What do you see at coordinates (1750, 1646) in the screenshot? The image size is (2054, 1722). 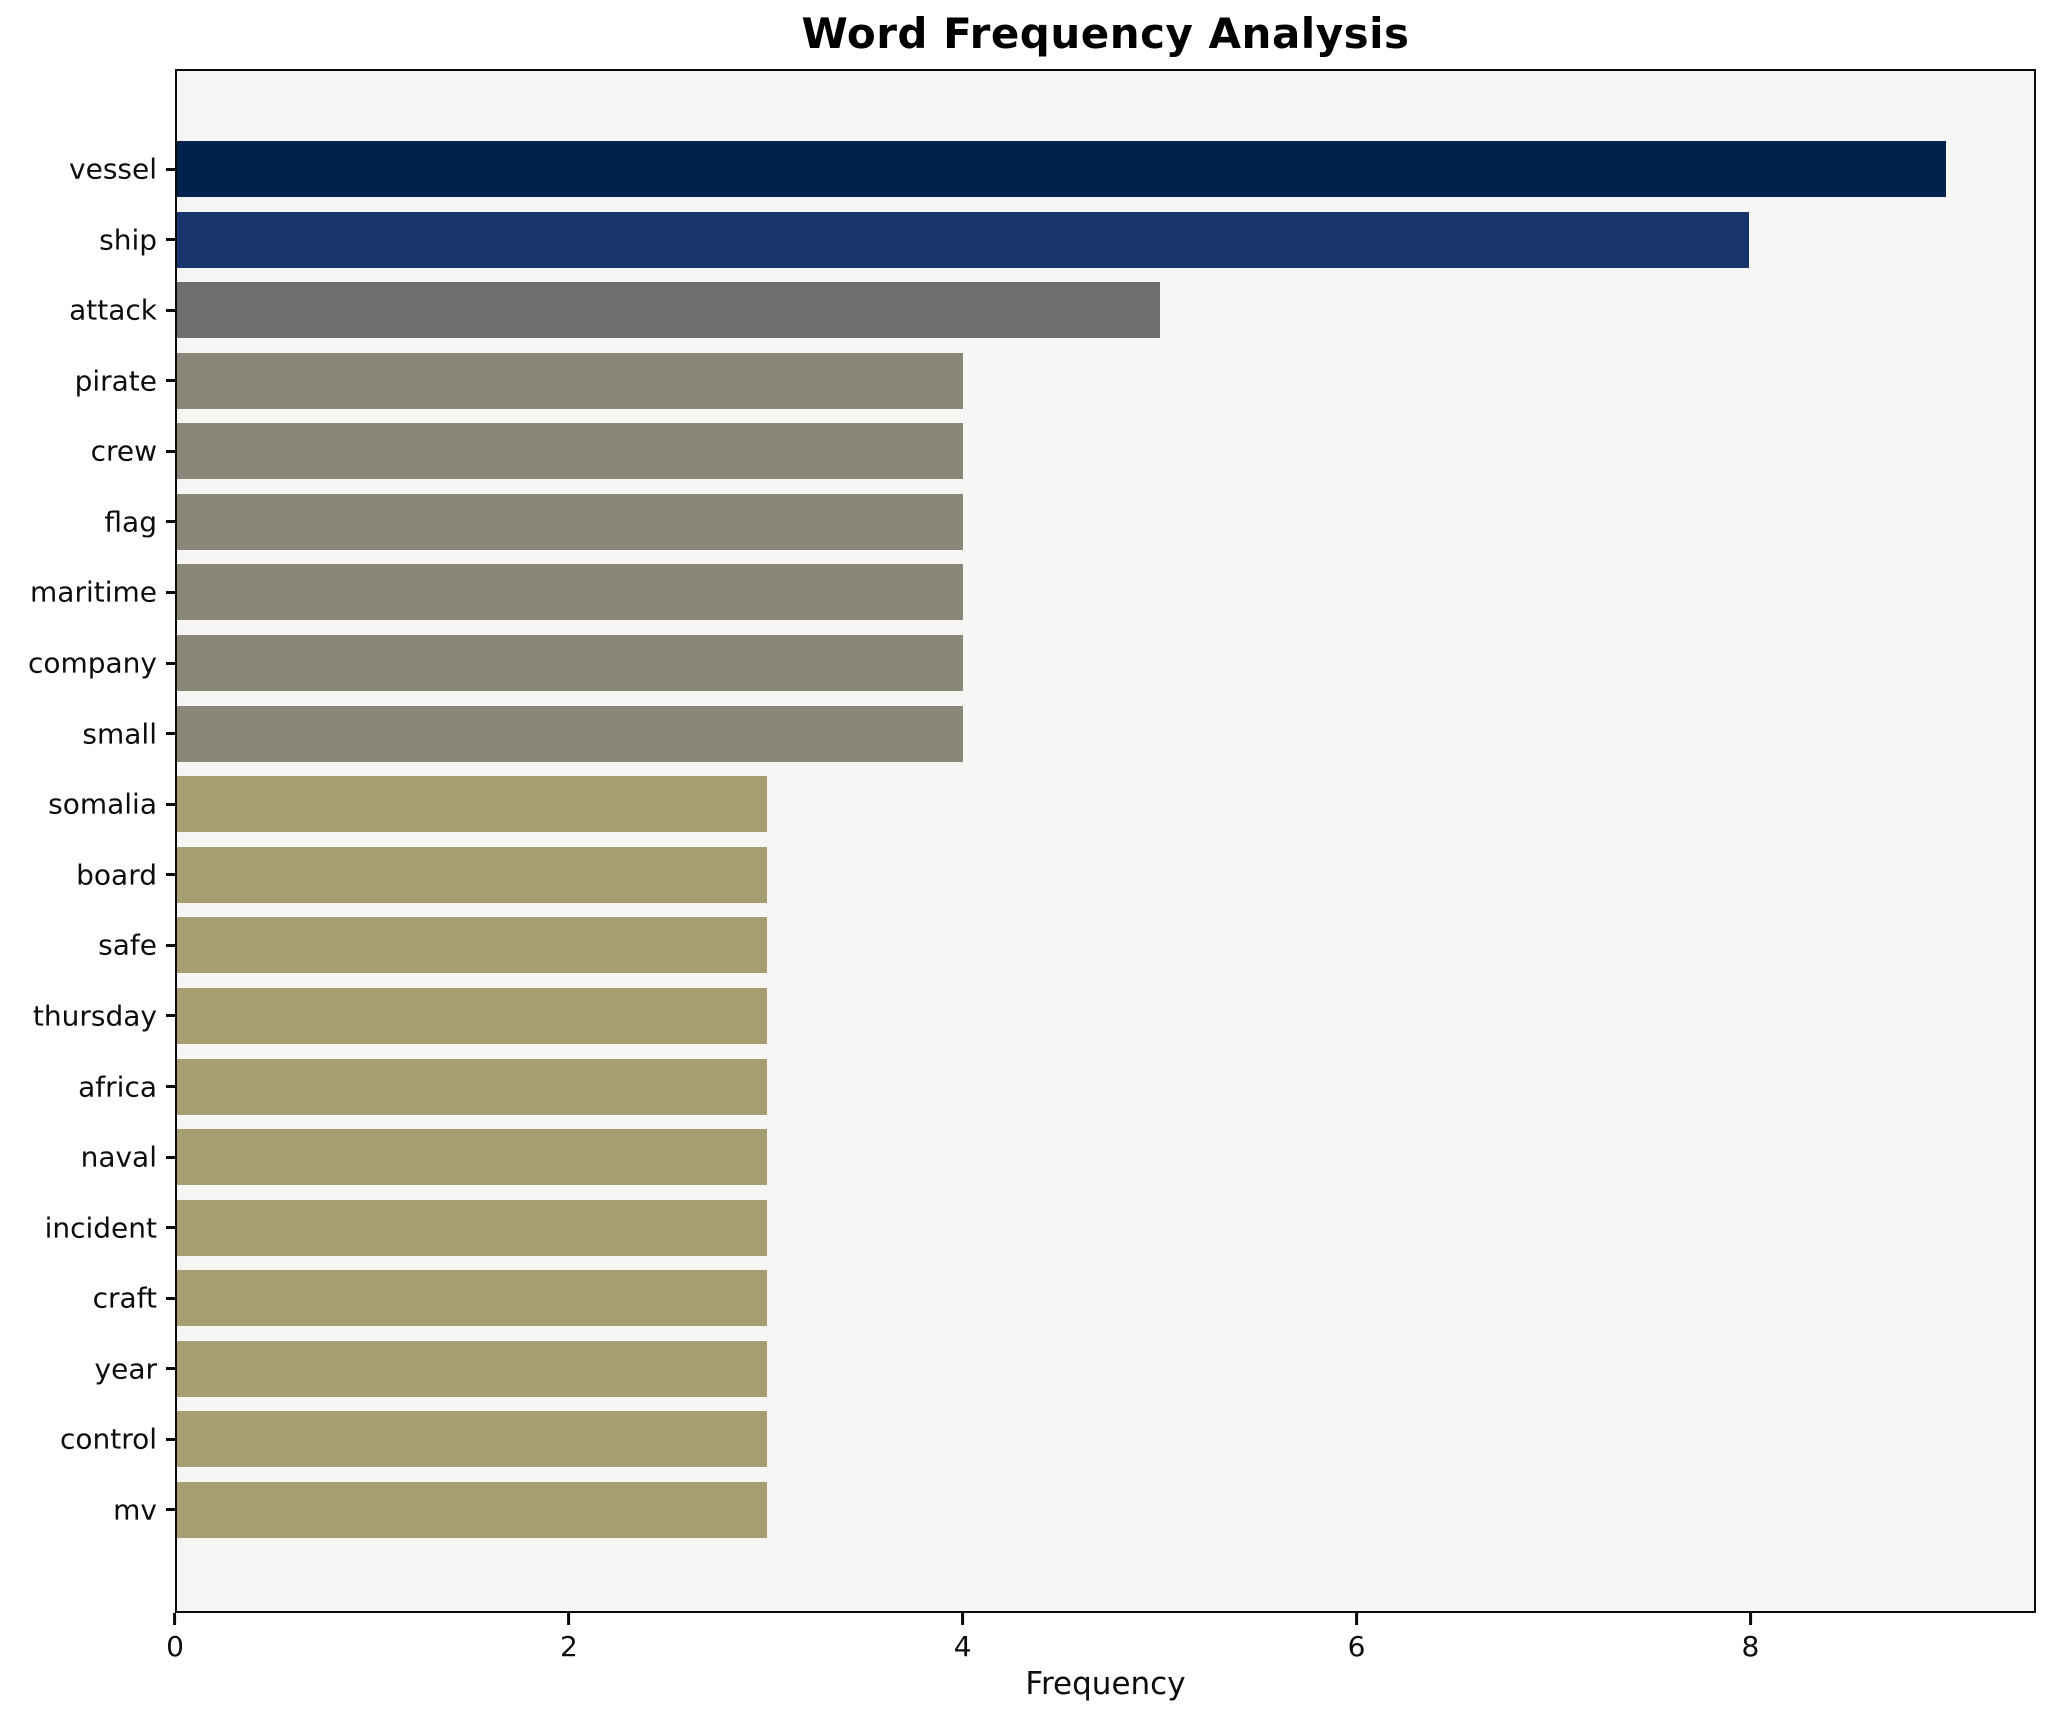 I see `x-tick-label: 8` at bounding box center [1750, 1646].